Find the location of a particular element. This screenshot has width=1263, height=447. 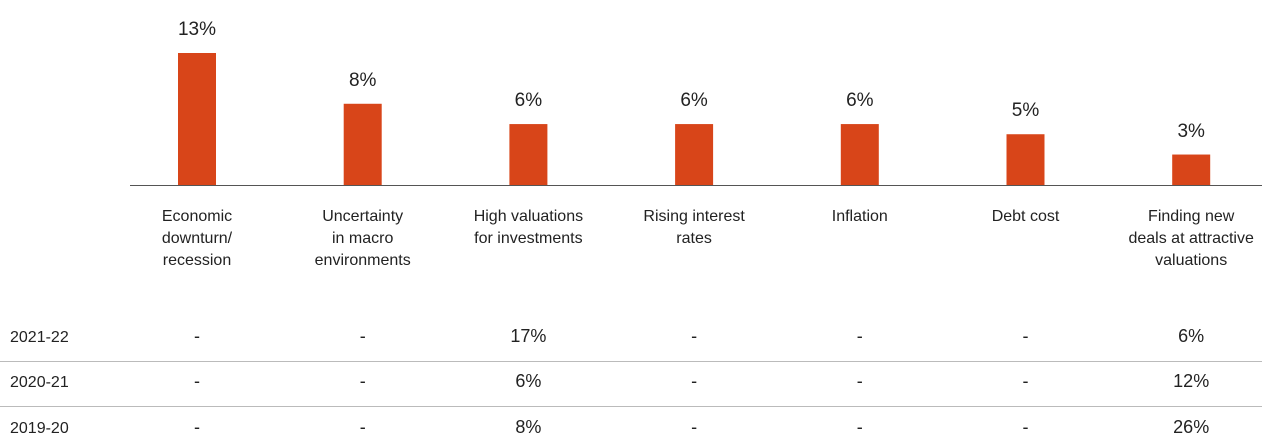

value-label: 13% is located at coordinates (197, 29).